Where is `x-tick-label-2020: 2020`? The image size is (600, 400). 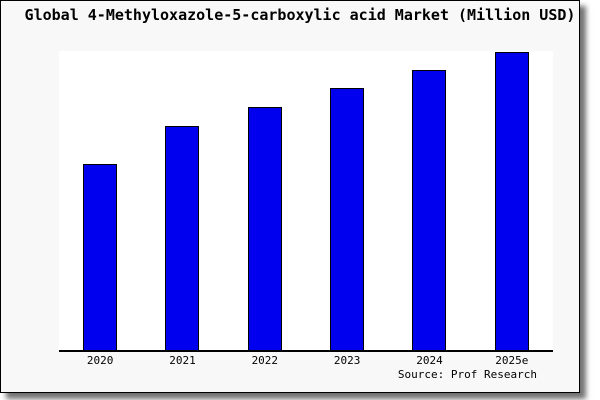
x-tick-label-2020: 2020 is located at coordinates (100, 360).